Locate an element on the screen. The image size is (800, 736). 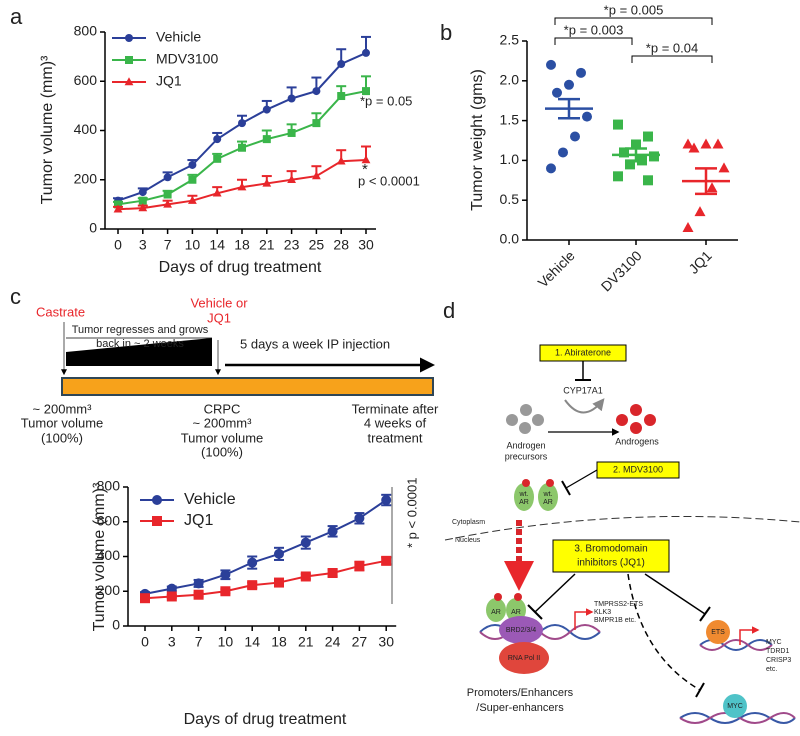
annotation: *p = 0.05 is located at coordinates (386, 100).